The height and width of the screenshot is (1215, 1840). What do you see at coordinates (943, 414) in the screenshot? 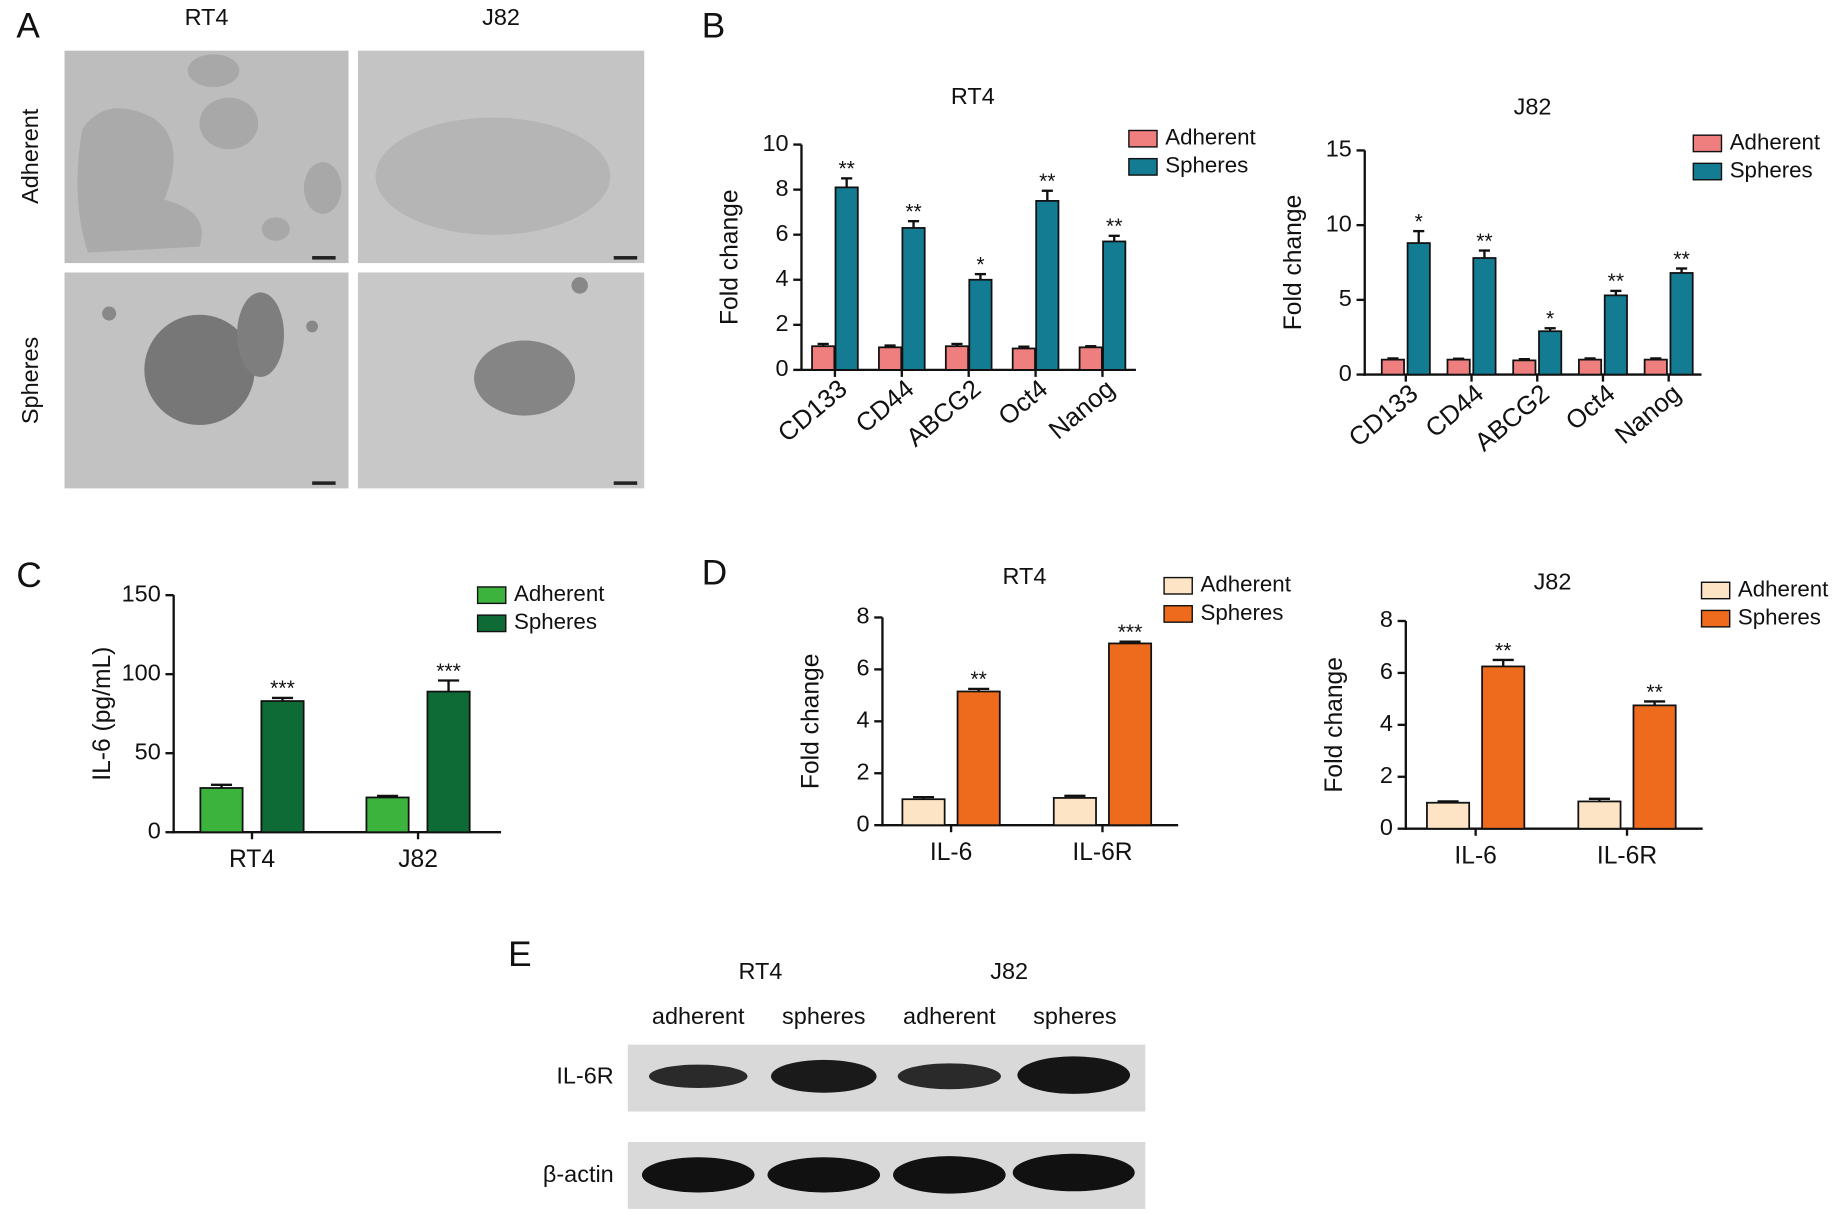
I see `x-tick-label: ABCG2` at bounding box center [943, 414].